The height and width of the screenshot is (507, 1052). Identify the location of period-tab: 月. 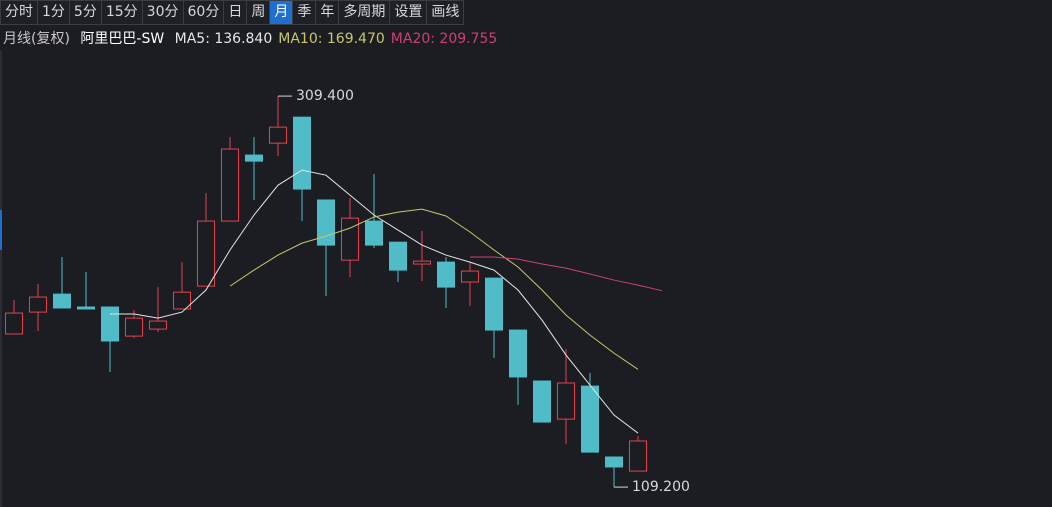
(282, 12).